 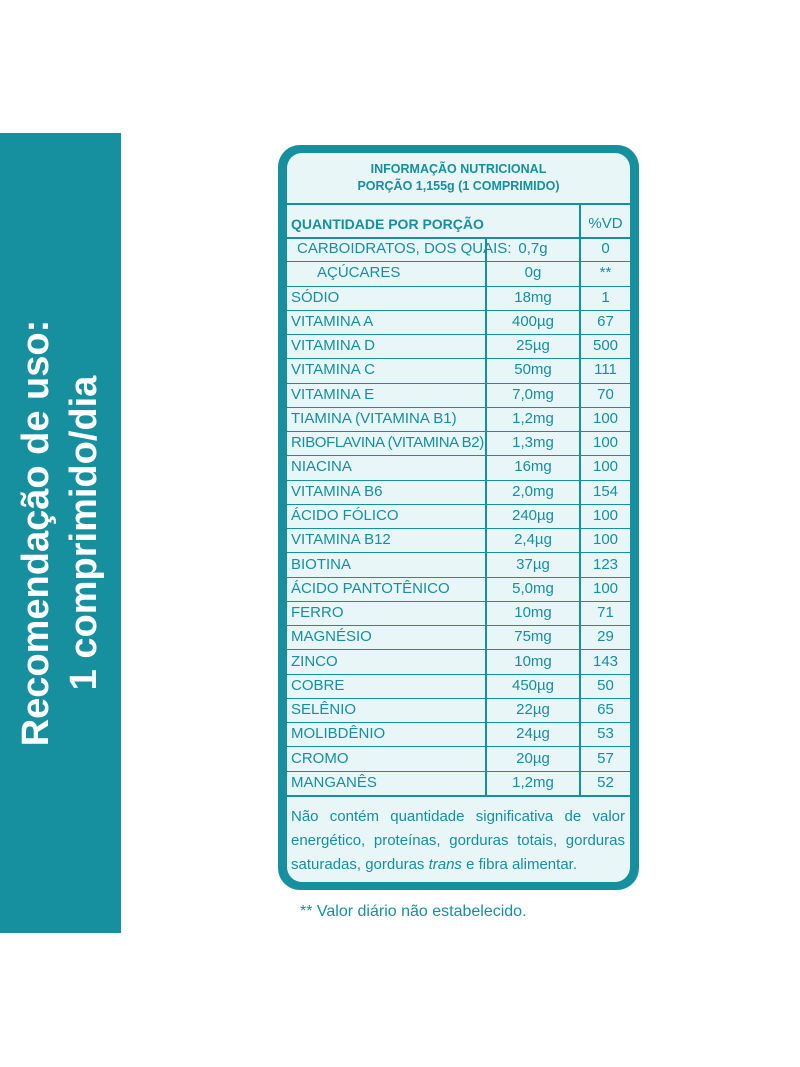 What do you see at coordinates (533, 467) in the screenshot?
I see `nutrient-amount: 16mg` at bounding box center [533, 467].